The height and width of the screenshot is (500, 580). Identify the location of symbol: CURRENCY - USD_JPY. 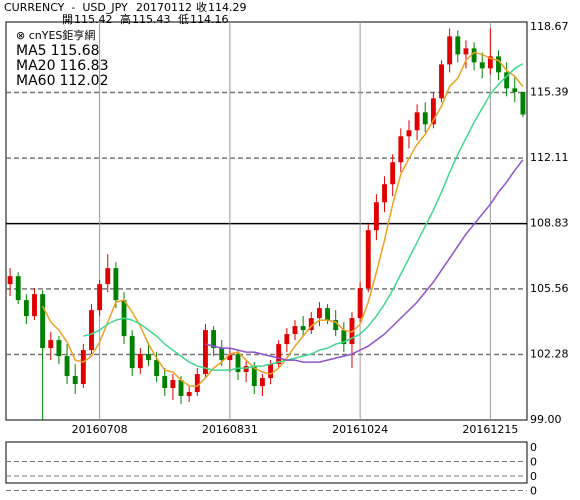
(66, 7).